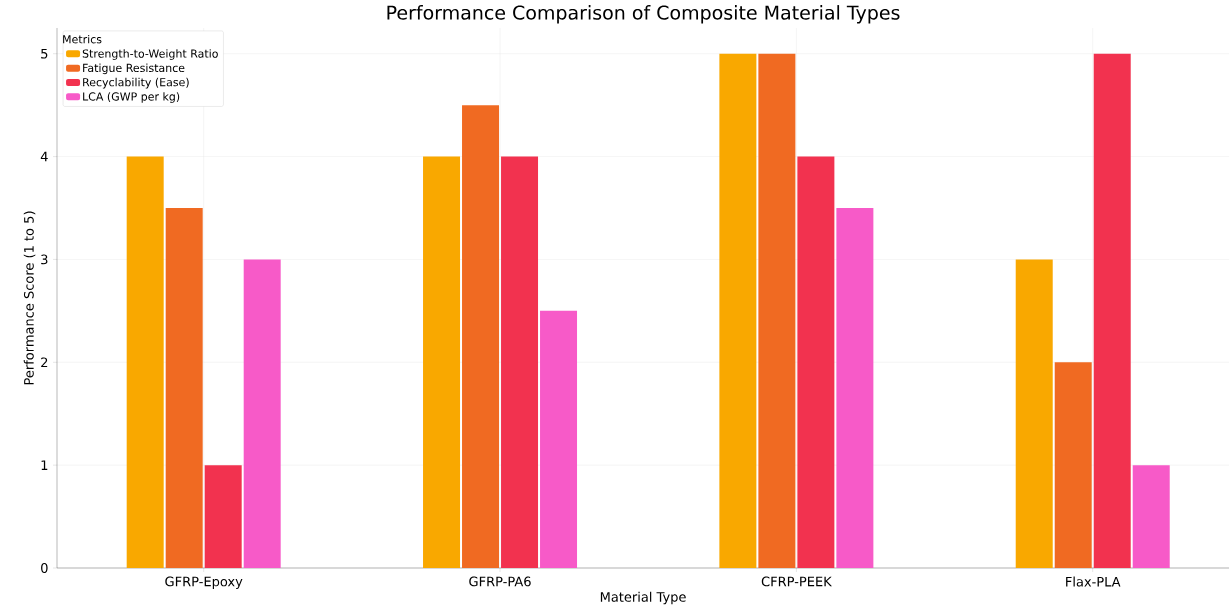  I want to click on chart-title: Performance Comparison of Composite Material Types, so click(643, 14).